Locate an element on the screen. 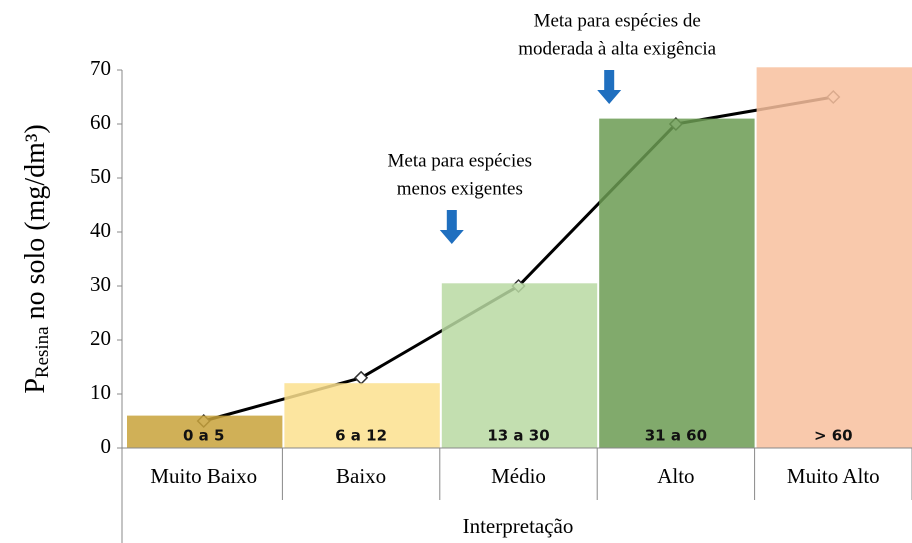  bar-label: 31 a 60 is located at coordinates (676, 436).